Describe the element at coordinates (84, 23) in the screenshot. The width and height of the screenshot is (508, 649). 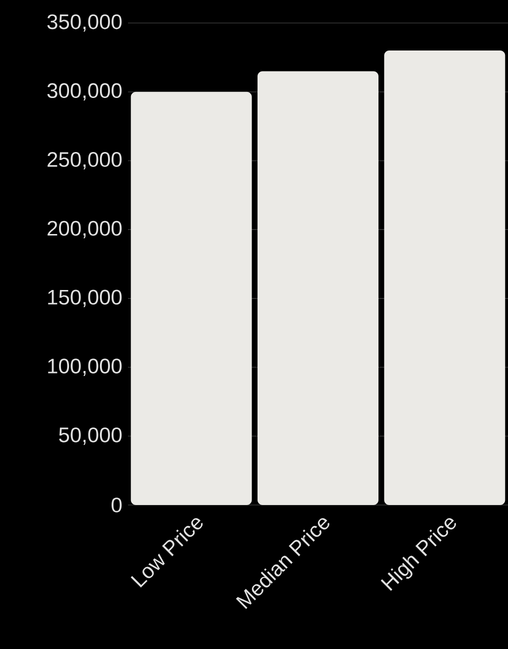
I see `y-tick-label: 350,000` at that location.